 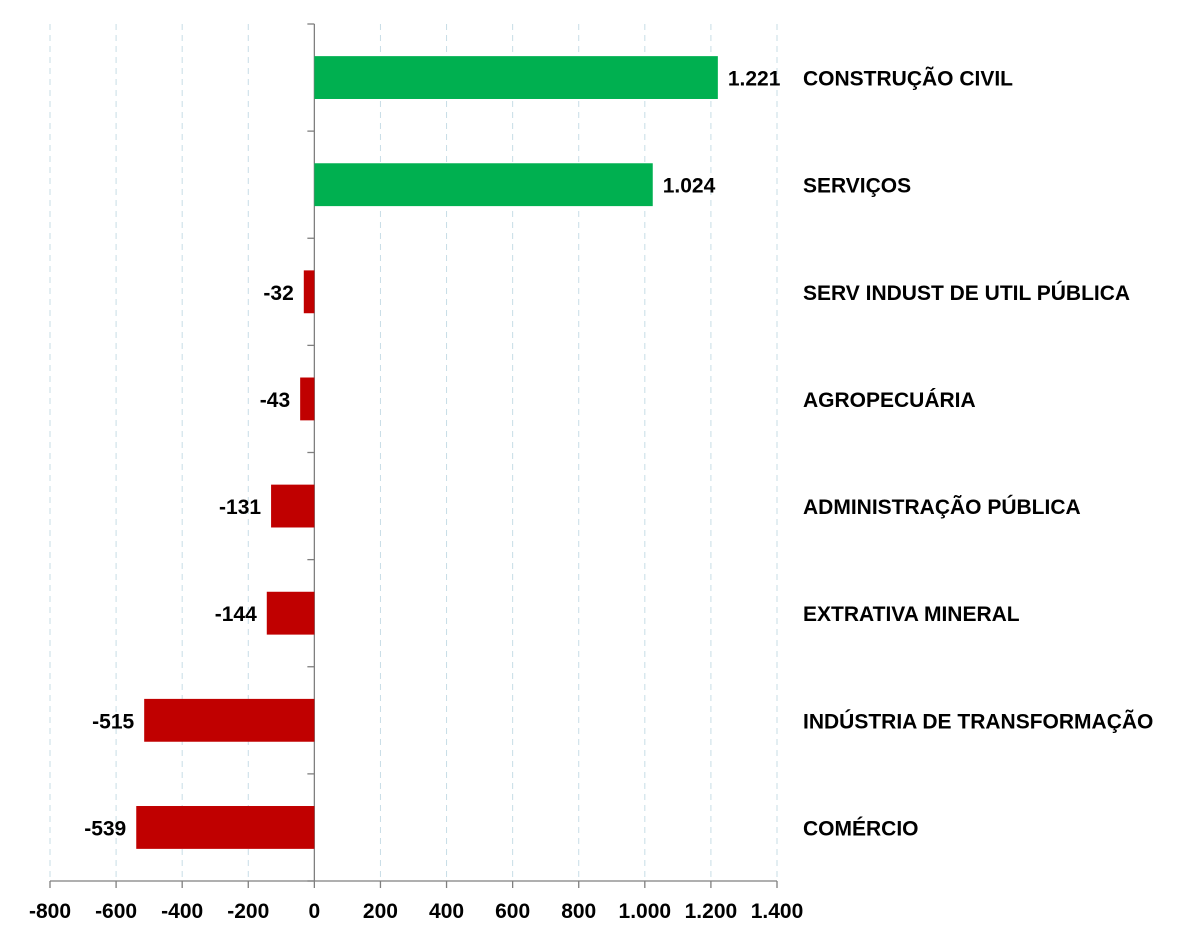 What do you see at coordinates (689, 186) in the screenshot?
I see `data-label: 1.024` at bounding box center [689, 186].